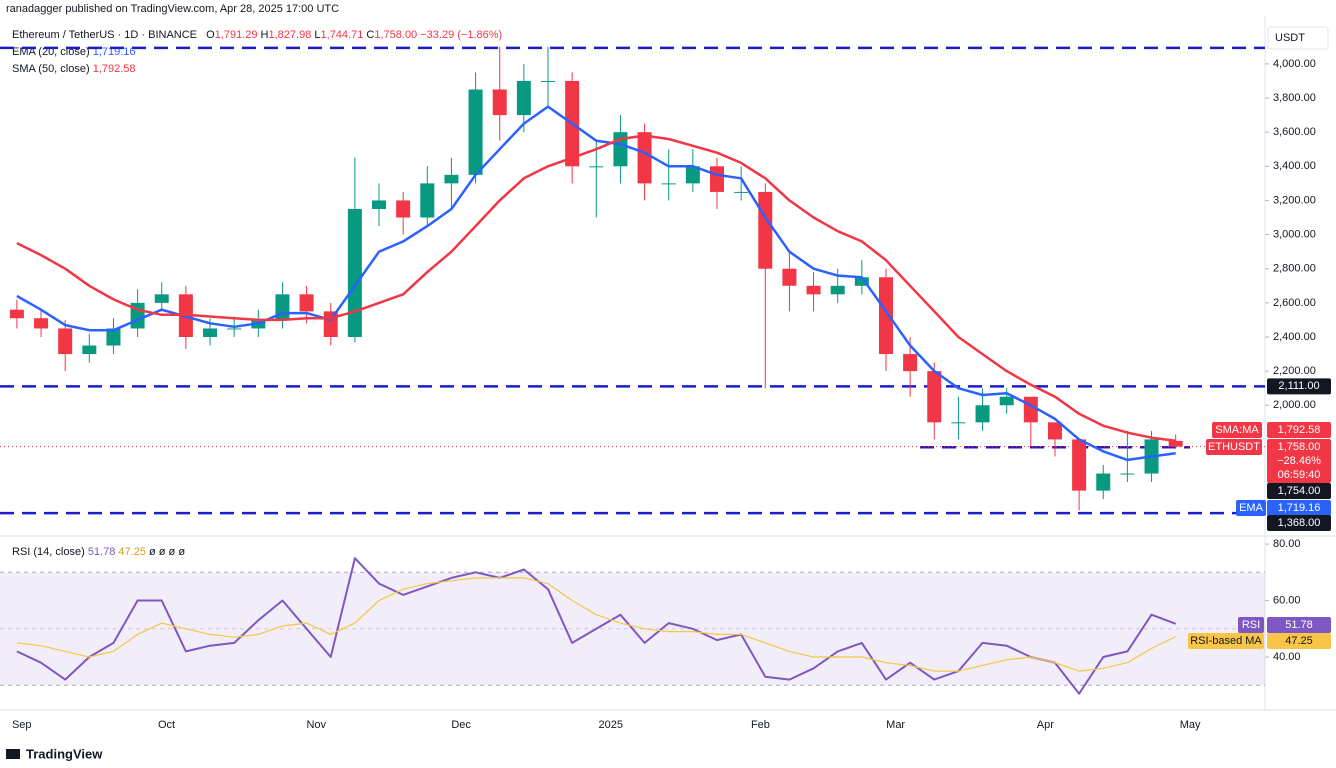  I want to click on sma-legend: SMA (50, close) 1,792.58, so click(74, 69).